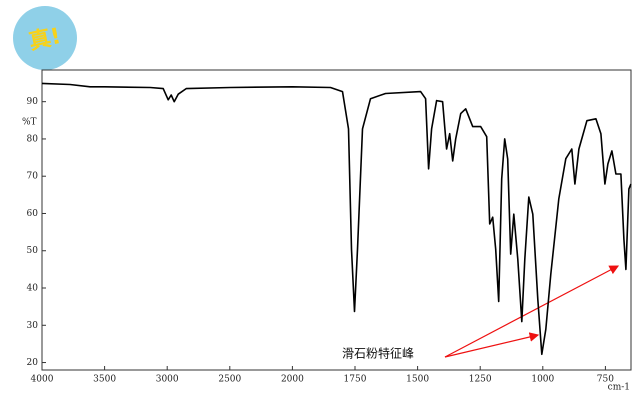 This screenshot has height=405, width=642. Describe the element at coordinates (29, 123) in the screenshot. I see `y-axis-label: %T` at that location.